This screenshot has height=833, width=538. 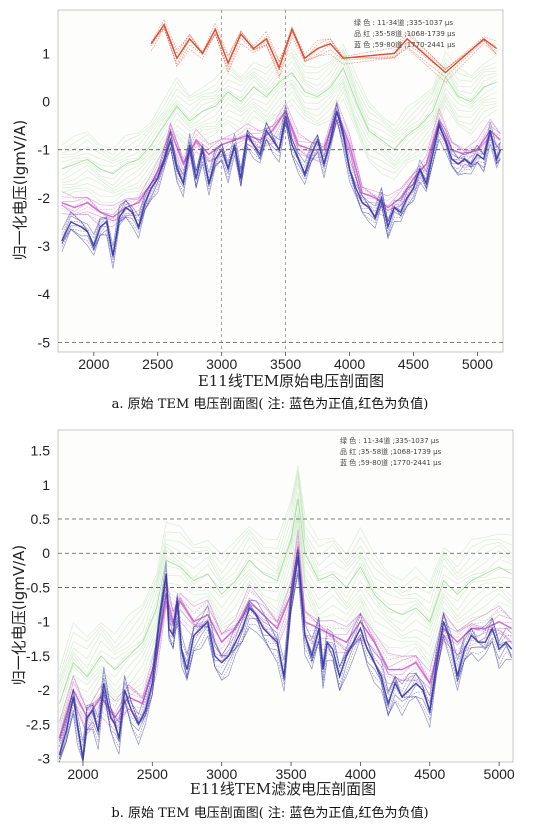 I want to click on chartA-x-tick-label: 3500, so click(x=285, y=364).